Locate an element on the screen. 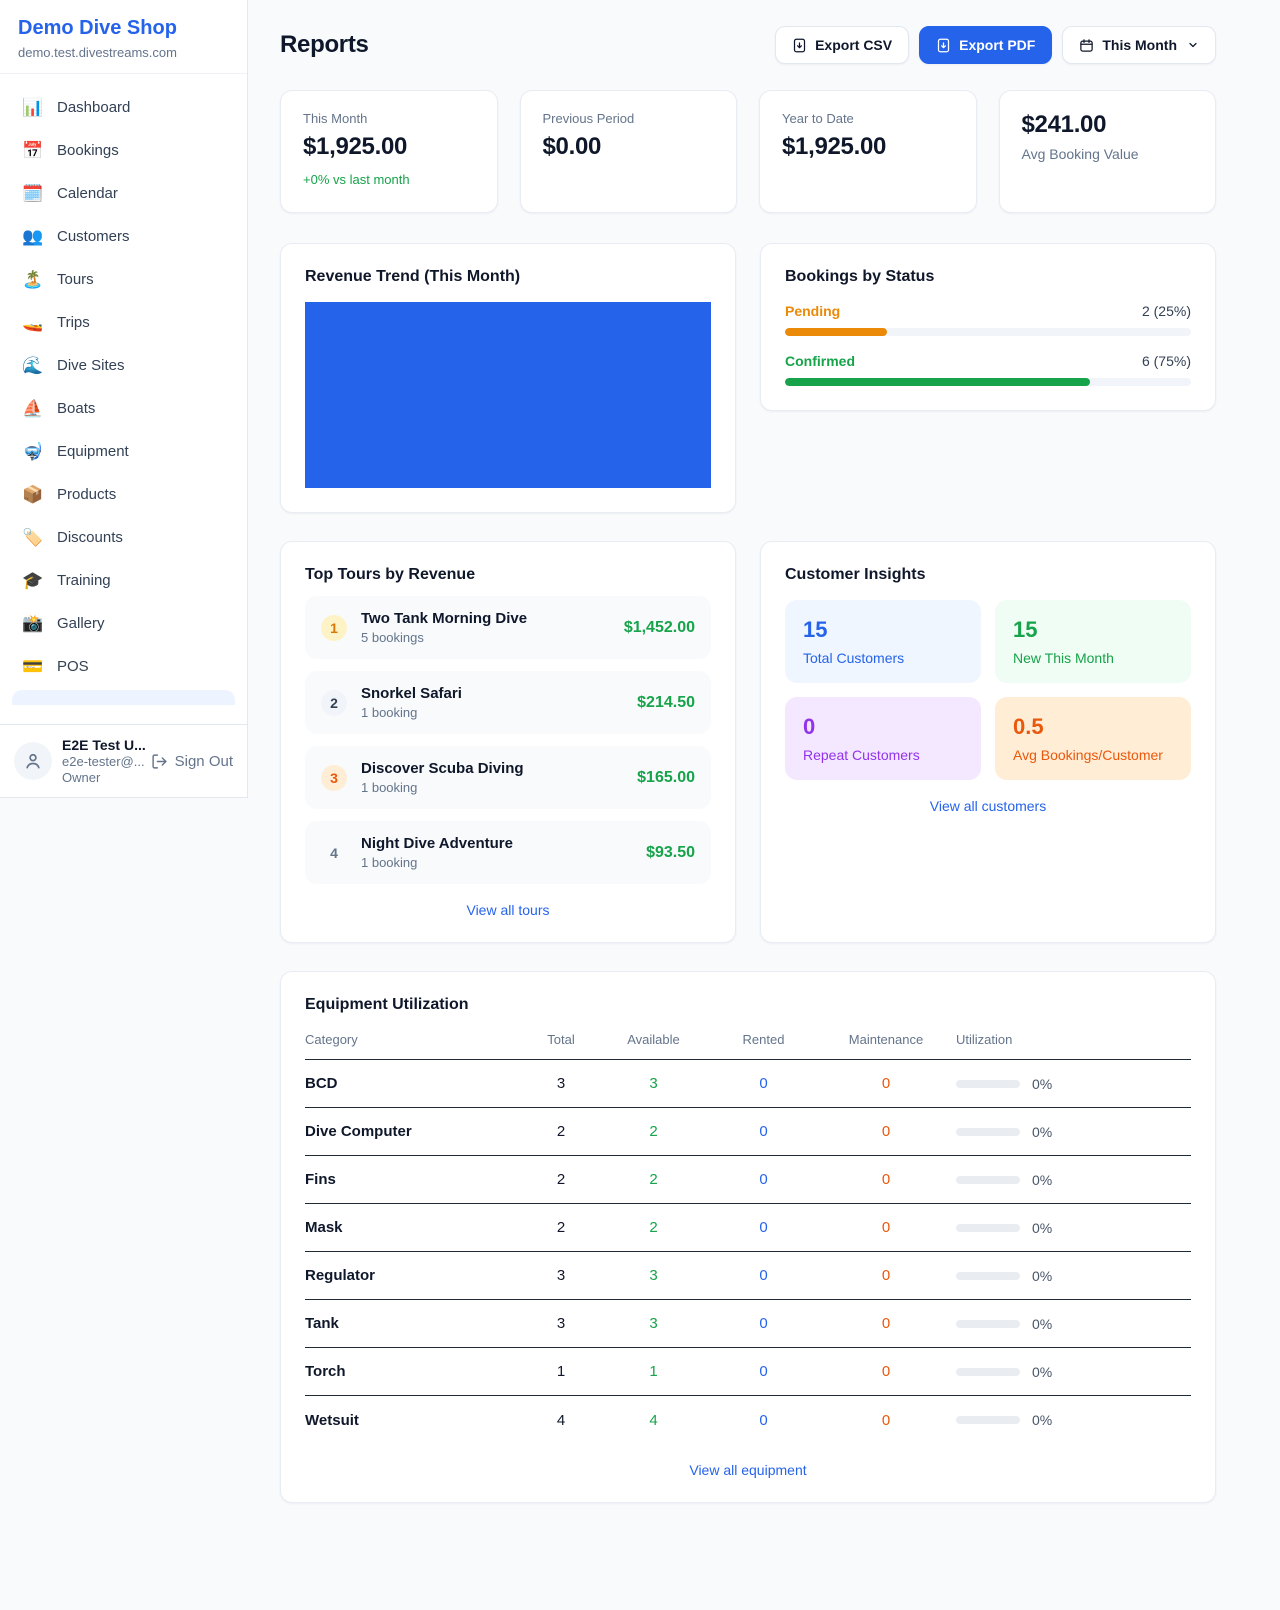 Image resolution: width=1280 pixels, height=1610 pixels. view-all-customers-link: View all customers is located at coordinates (988, 806).